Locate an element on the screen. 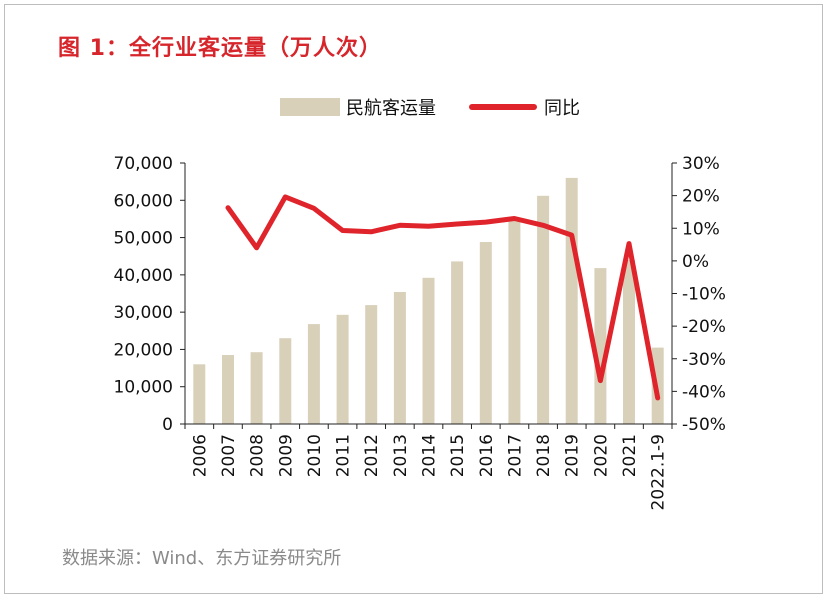 The height and width of the screenshot is (600, 829). legend-label-bar: 民航客运量 is located at coordinates (391, 108).